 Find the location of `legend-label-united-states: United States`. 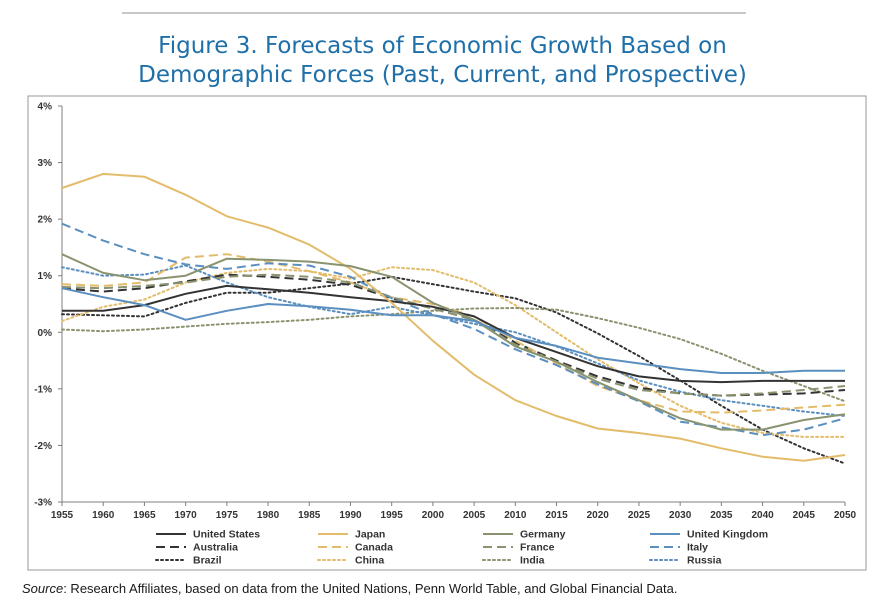

legend-label-united-states: United States is located at coordinates (226, 535).